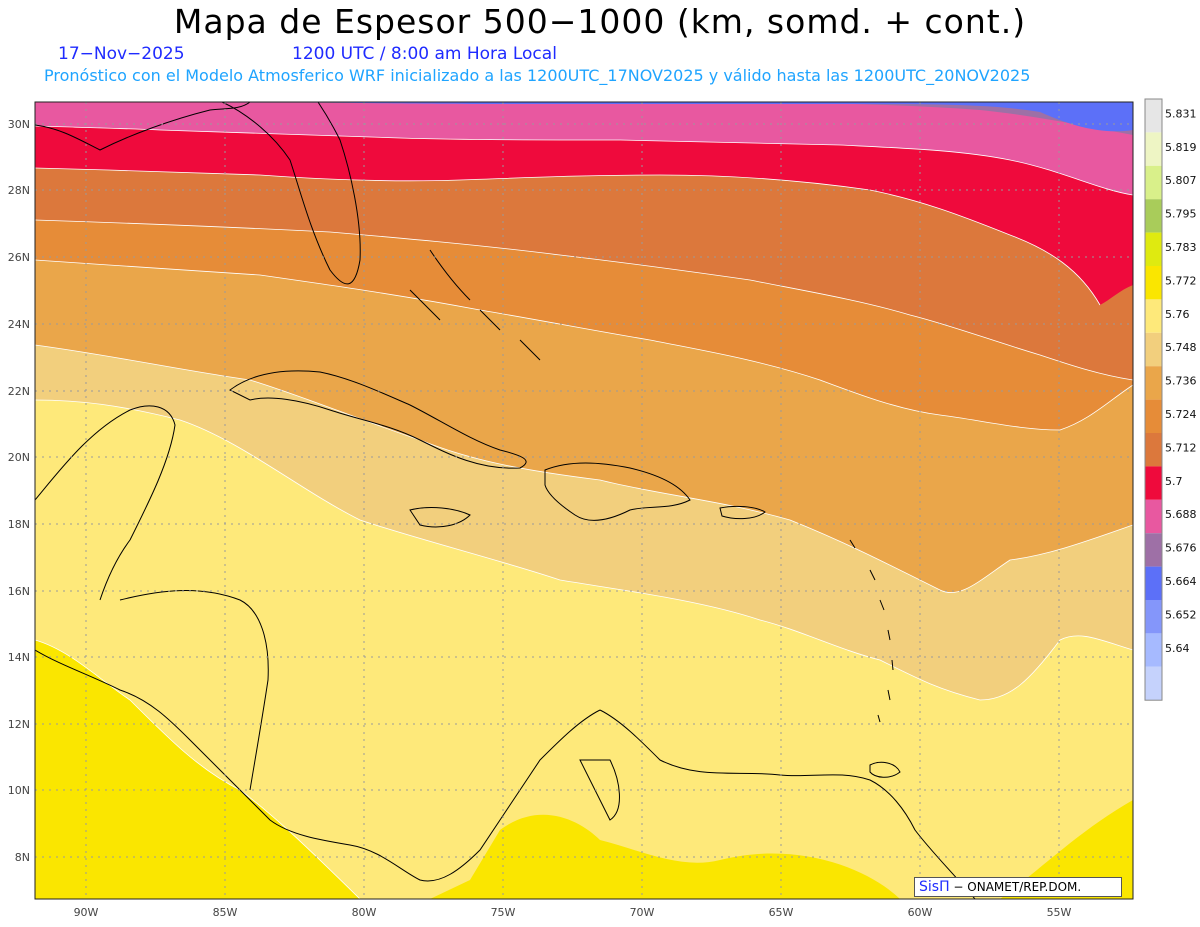 The height and width of the screenshot is (927, 1200). What do you see at coordinates (885, 769) in the screenshot?
I see `trinidad` at bounding box center [885, 769].